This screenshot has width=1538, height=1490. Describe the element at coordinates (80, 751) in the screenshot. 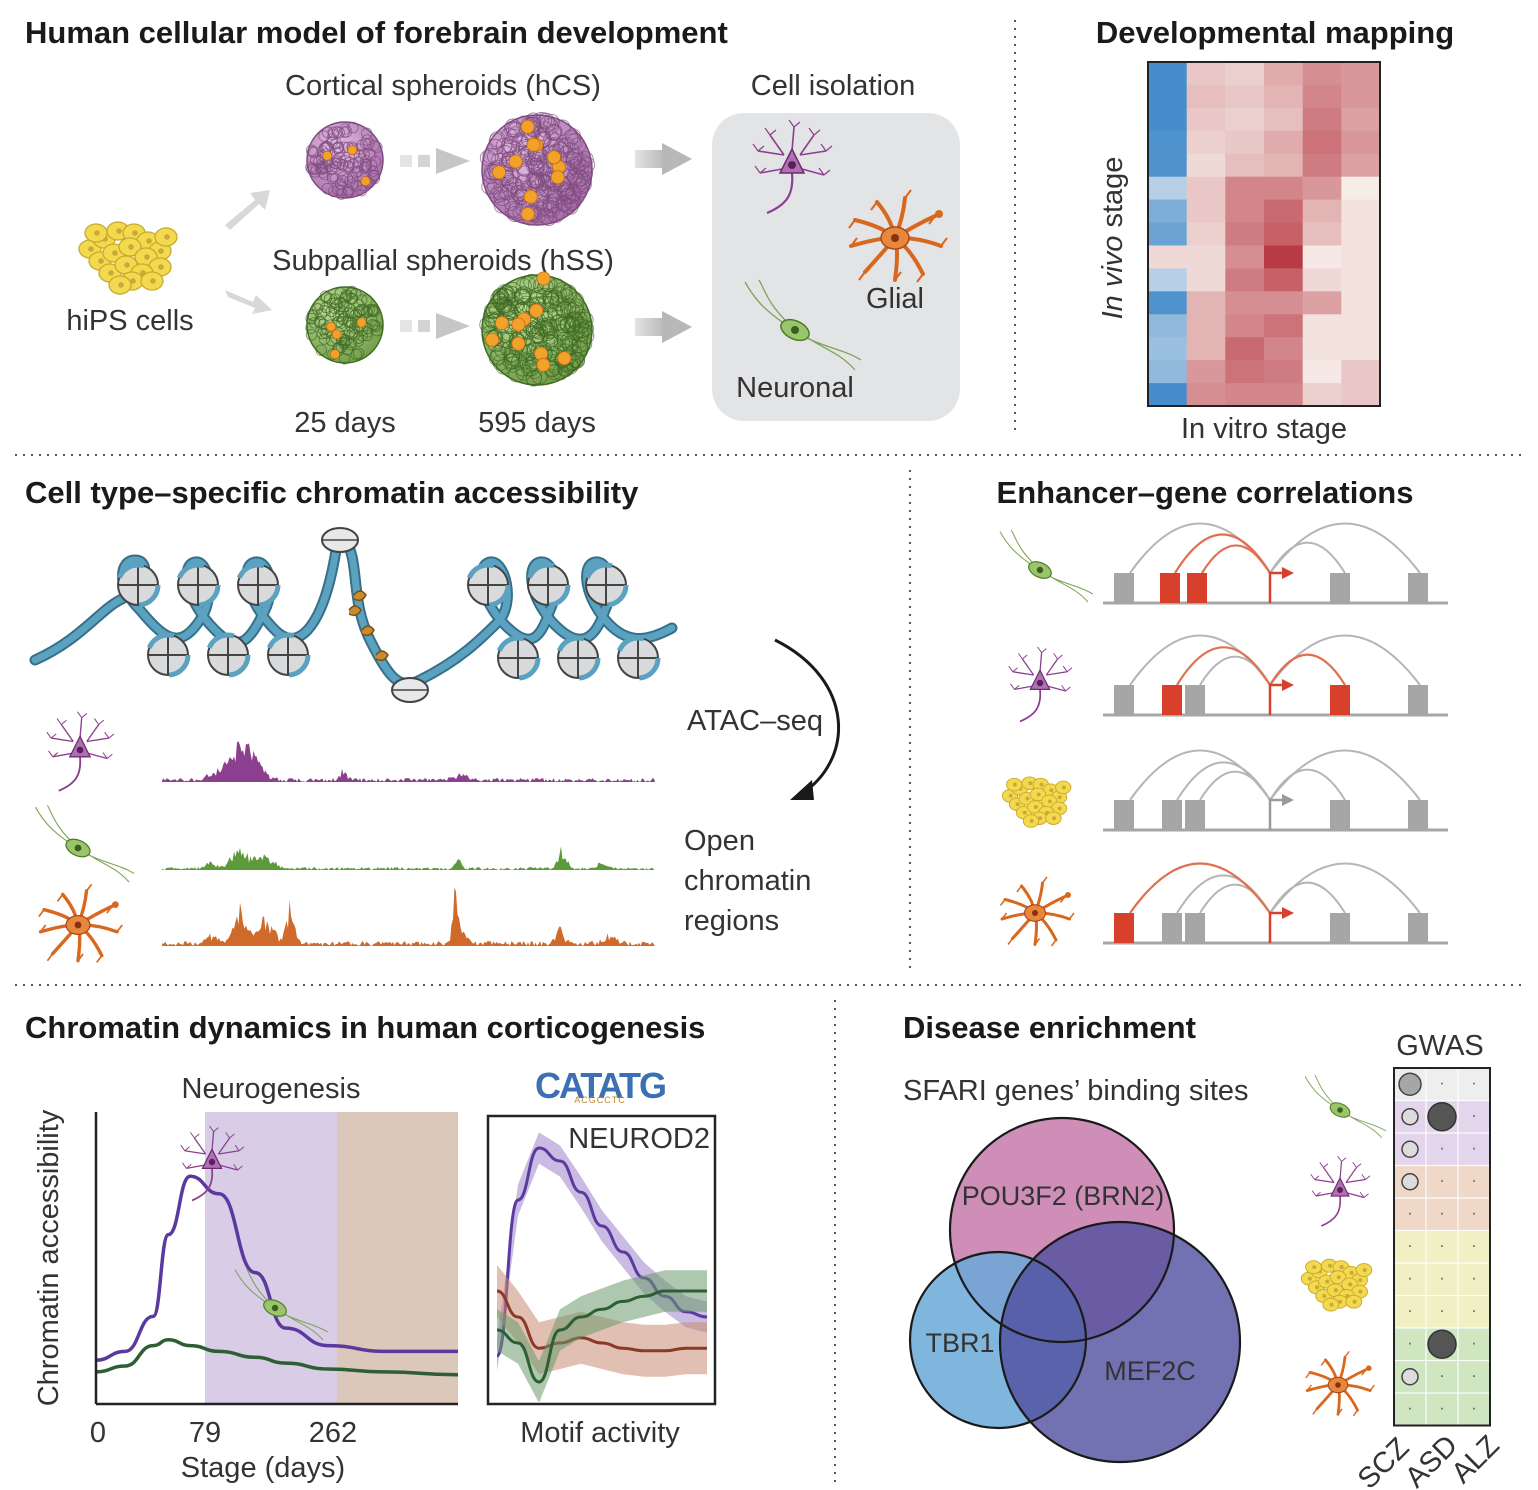

I see `track-neuron-icon` at that location.